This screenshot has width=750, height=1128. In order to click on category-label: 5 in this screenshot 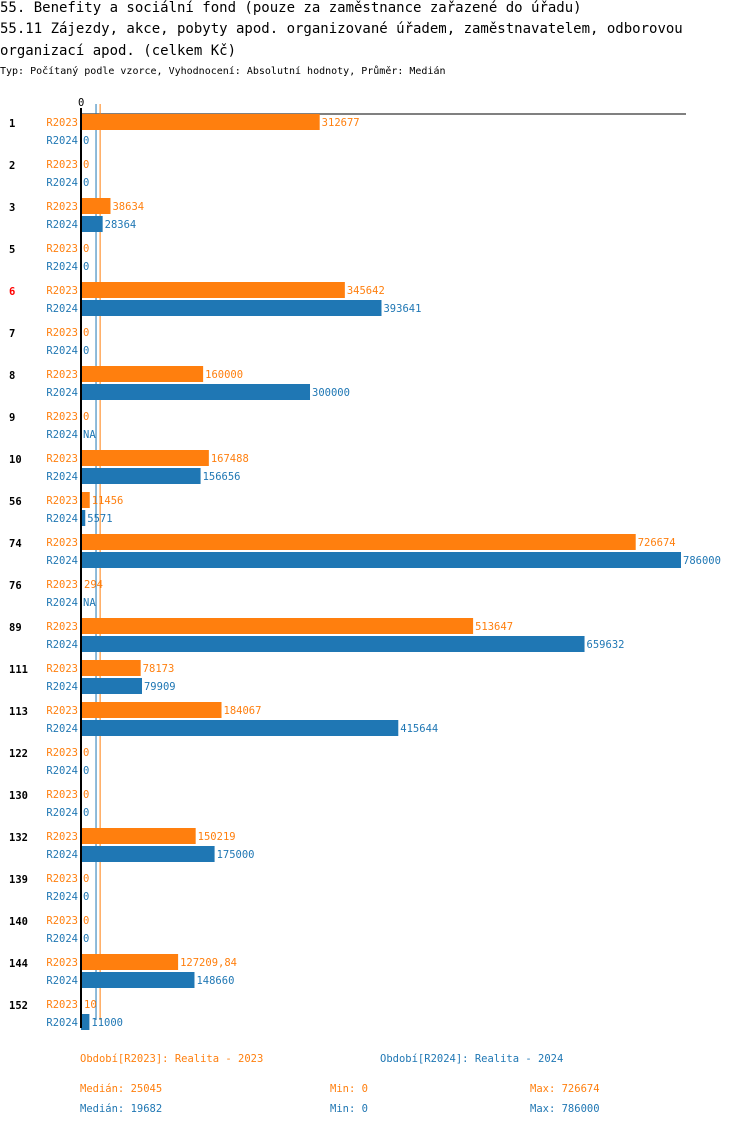, I will do `click(12, 250)`.